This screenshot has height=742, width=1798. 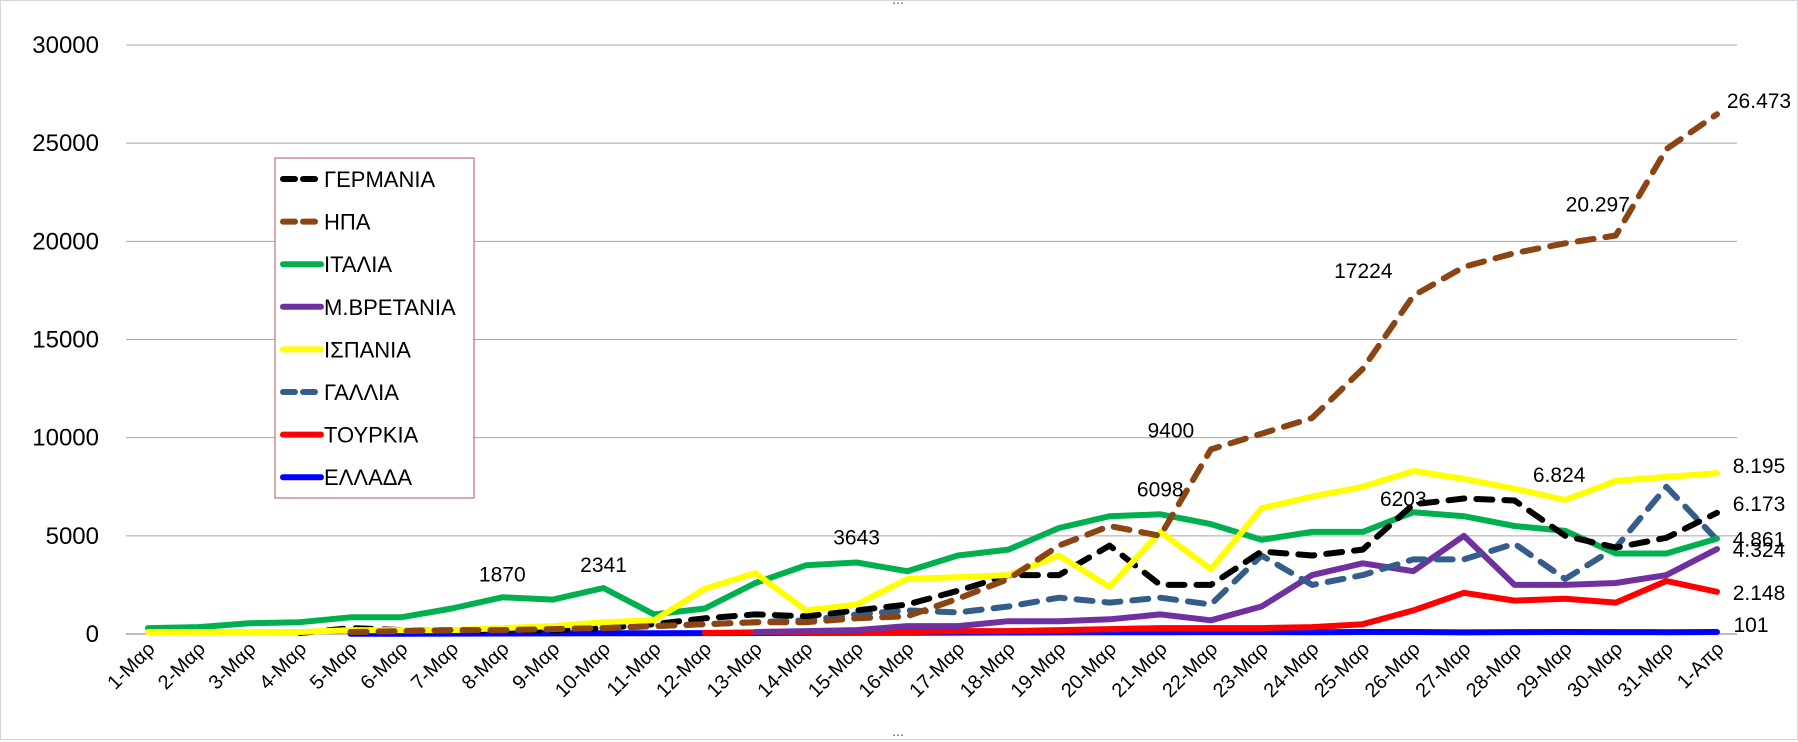 I want to click on data-label: 17224, so click(x=1363, y=271).